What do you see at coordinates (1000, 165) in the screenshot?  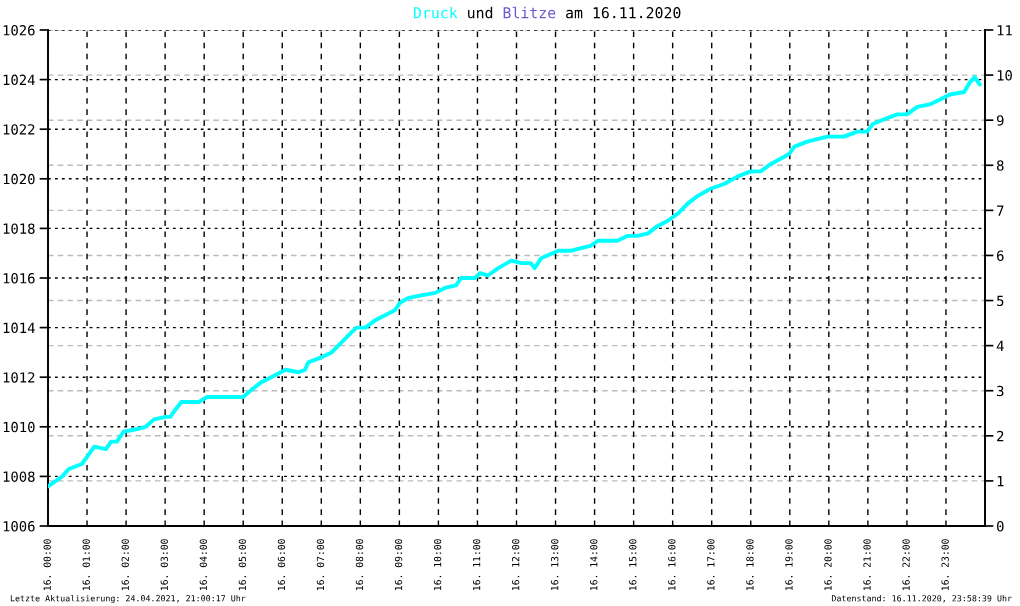 I see `y2-tick-label: 8` at bounding box center [1000, 165].